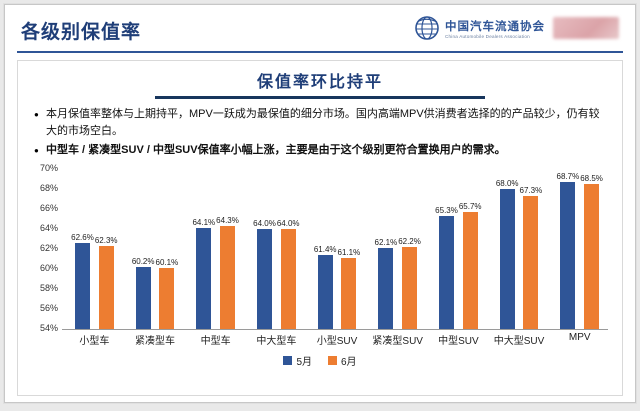  I want to click on globe-logo-icon, so click(427, 28).